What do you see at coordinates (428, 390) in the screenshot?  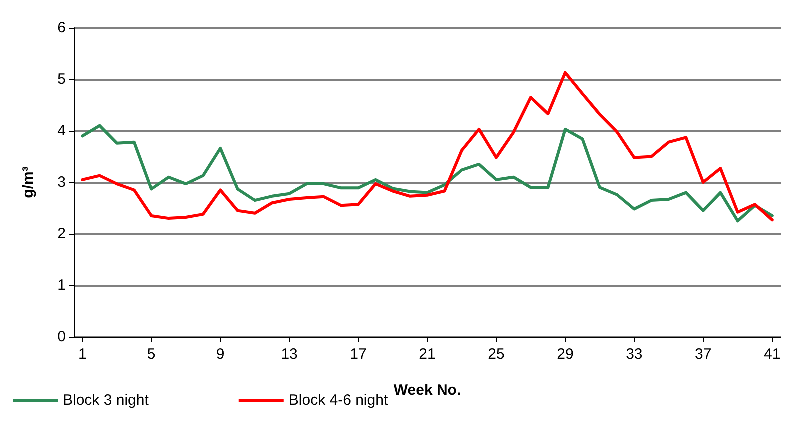 I see `x-axis-title: Week No.` at bounding box center [428, 390].